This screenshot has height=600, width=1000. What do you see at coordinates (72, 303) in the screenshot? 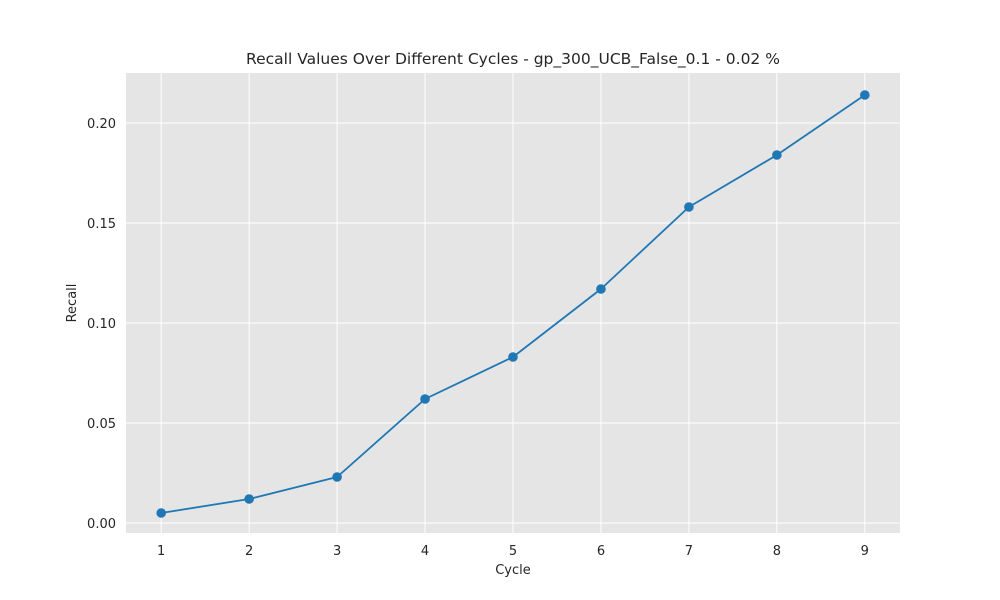
I see `y-axis-label: Recall` at bounding box center [72, 303].